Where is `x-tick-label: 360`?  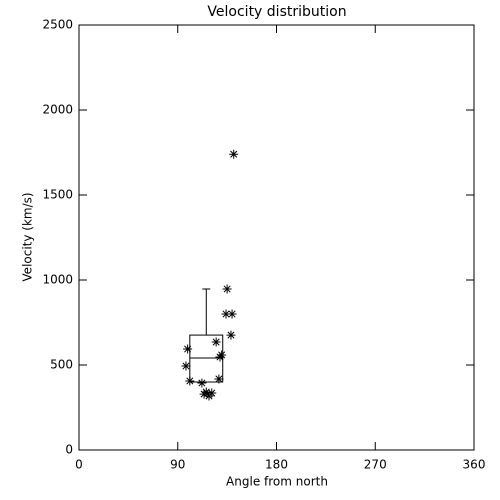 x-tick-label: 360 is located at coordinates (474, 465).